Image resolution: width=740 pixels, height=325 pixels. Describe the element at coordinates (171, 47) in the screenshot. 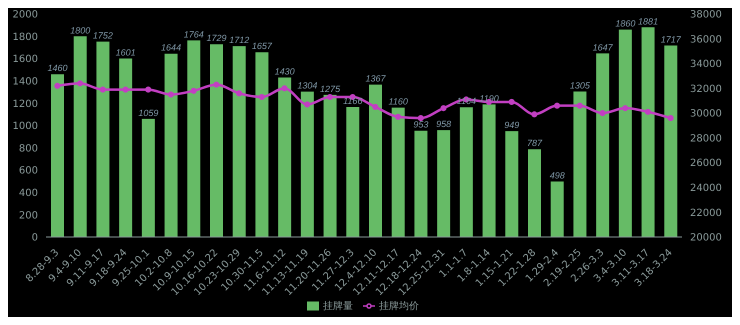

I see `data-label: 1644` at that location.